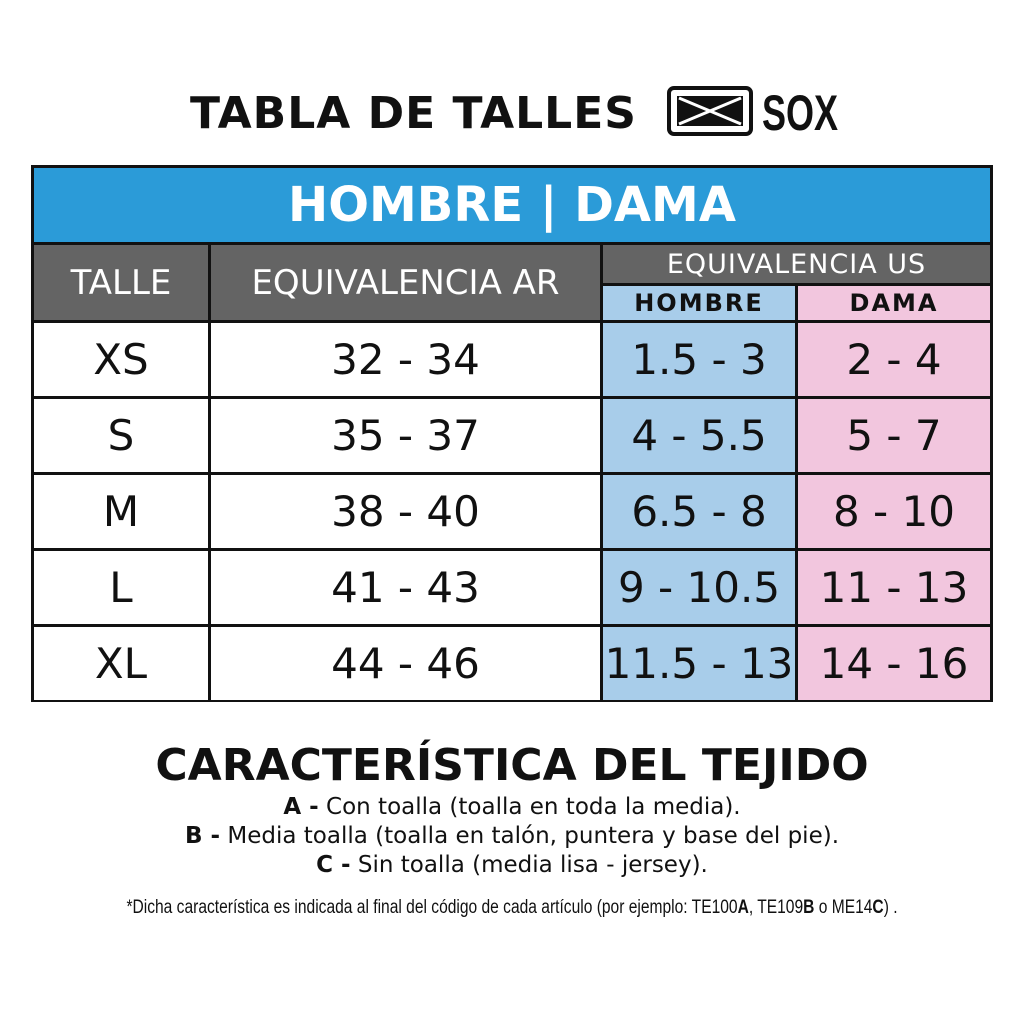 The image size is (1024, 1024). Describe the element at coordinates (512, 765) in the screenshot. I see `fabric-title: CARACTERÍSTICA DEL TEJIDO` at that location.